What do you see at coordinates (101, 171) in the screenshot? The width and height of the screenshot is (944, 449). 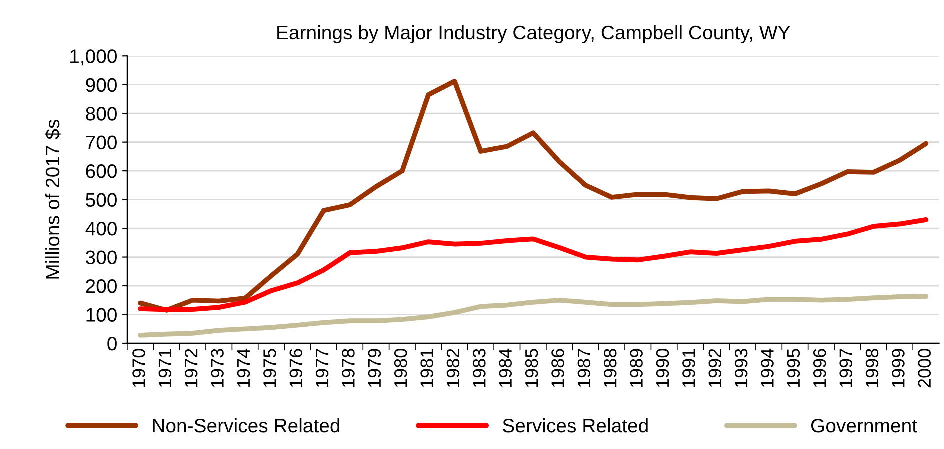 I see `y-tick-label: 600` at bounding box center [101, 171].